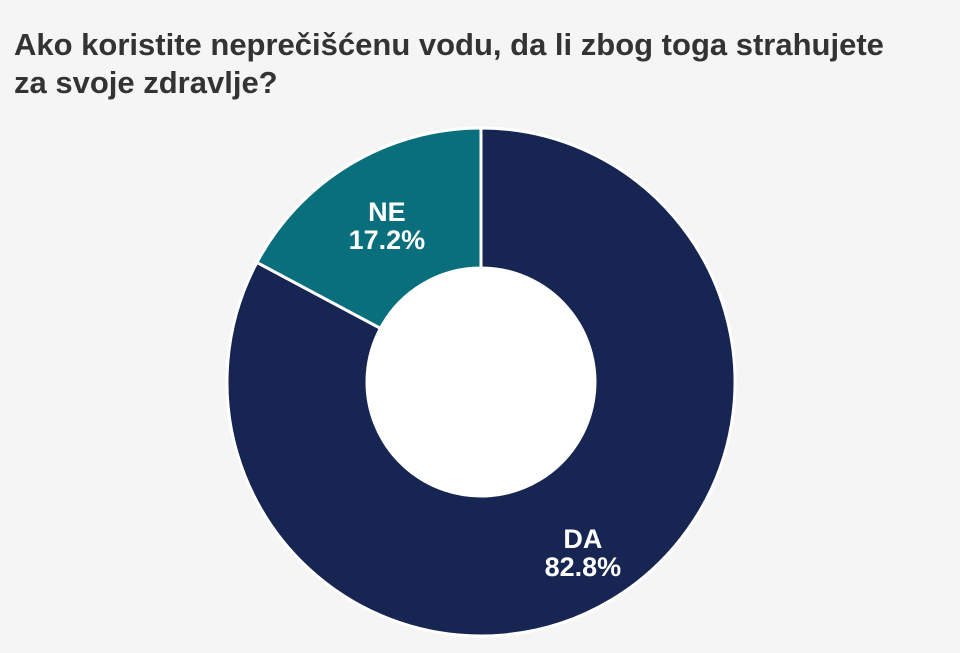 The height and width of the screenshot is (653, 960). Describe the element at coordinates (387, 240) in the screenshot. I see `slice-value-ne: 17.2%` at that location.